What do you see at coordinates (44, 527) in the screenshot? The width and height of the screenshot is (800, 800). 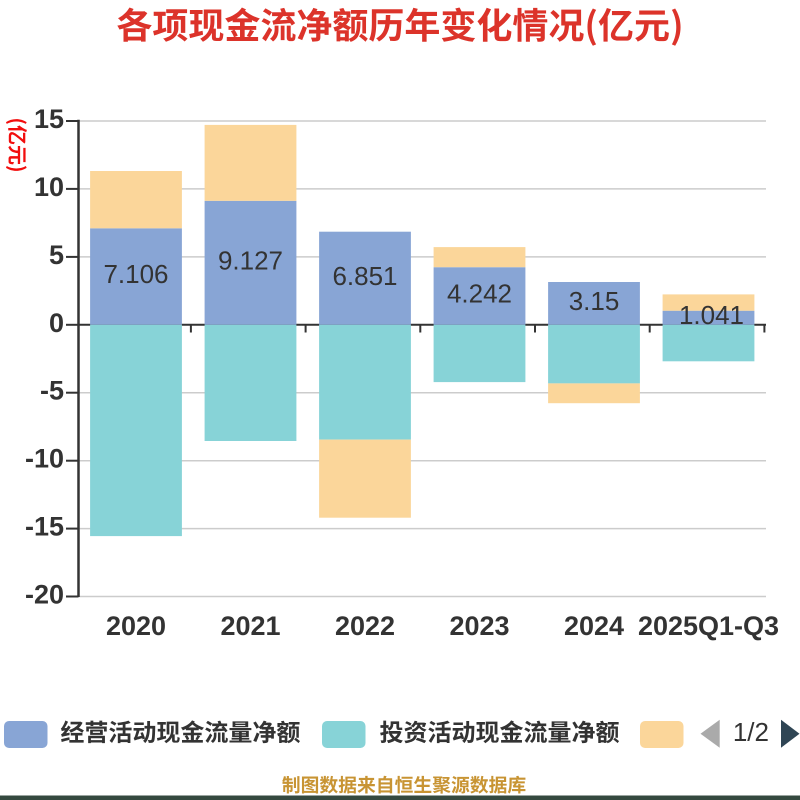 I see `svg-text: -15` at bounding box center [44, 527].